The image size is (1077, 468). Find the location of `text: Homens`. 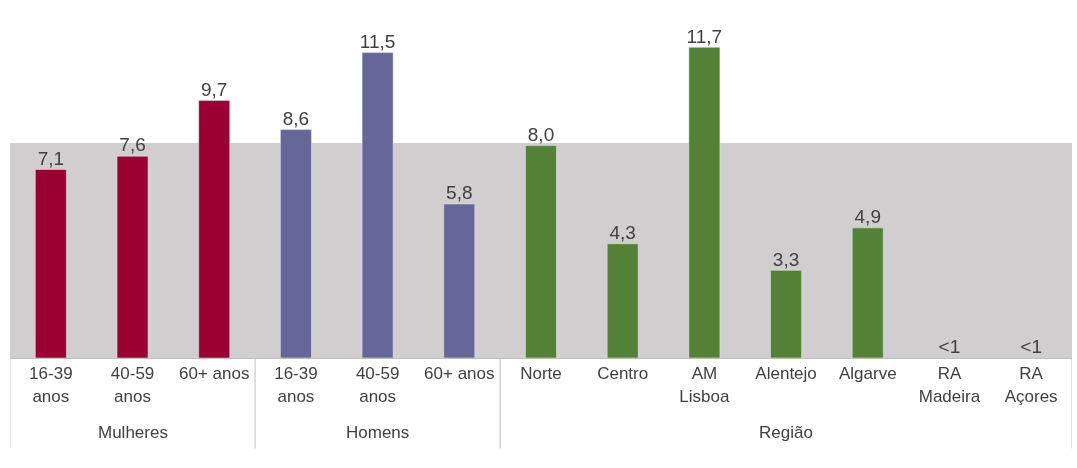

text: Homens is located at coordinates (378, 432).